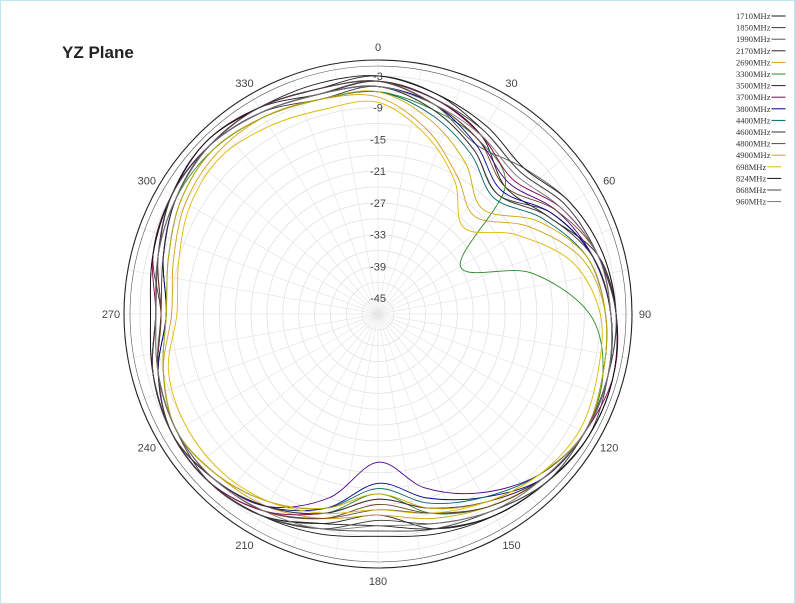 The width and height of the screenshot is (795, 604). Describe the element at coordinates (753, 97) in the screenshot. I see `legend-label: 3700MHz` at that location.